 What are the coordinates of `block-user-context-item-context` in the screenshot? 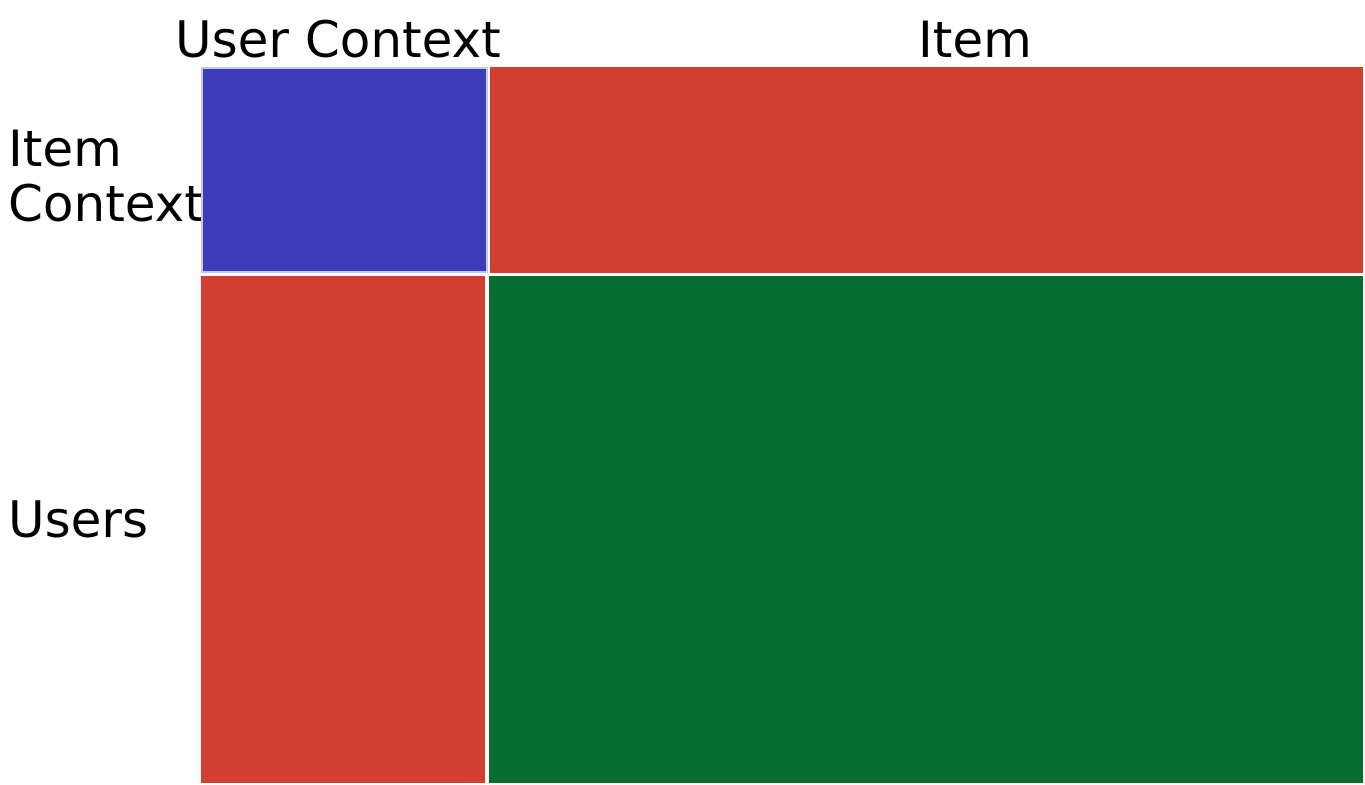 It's located at (344, 170).